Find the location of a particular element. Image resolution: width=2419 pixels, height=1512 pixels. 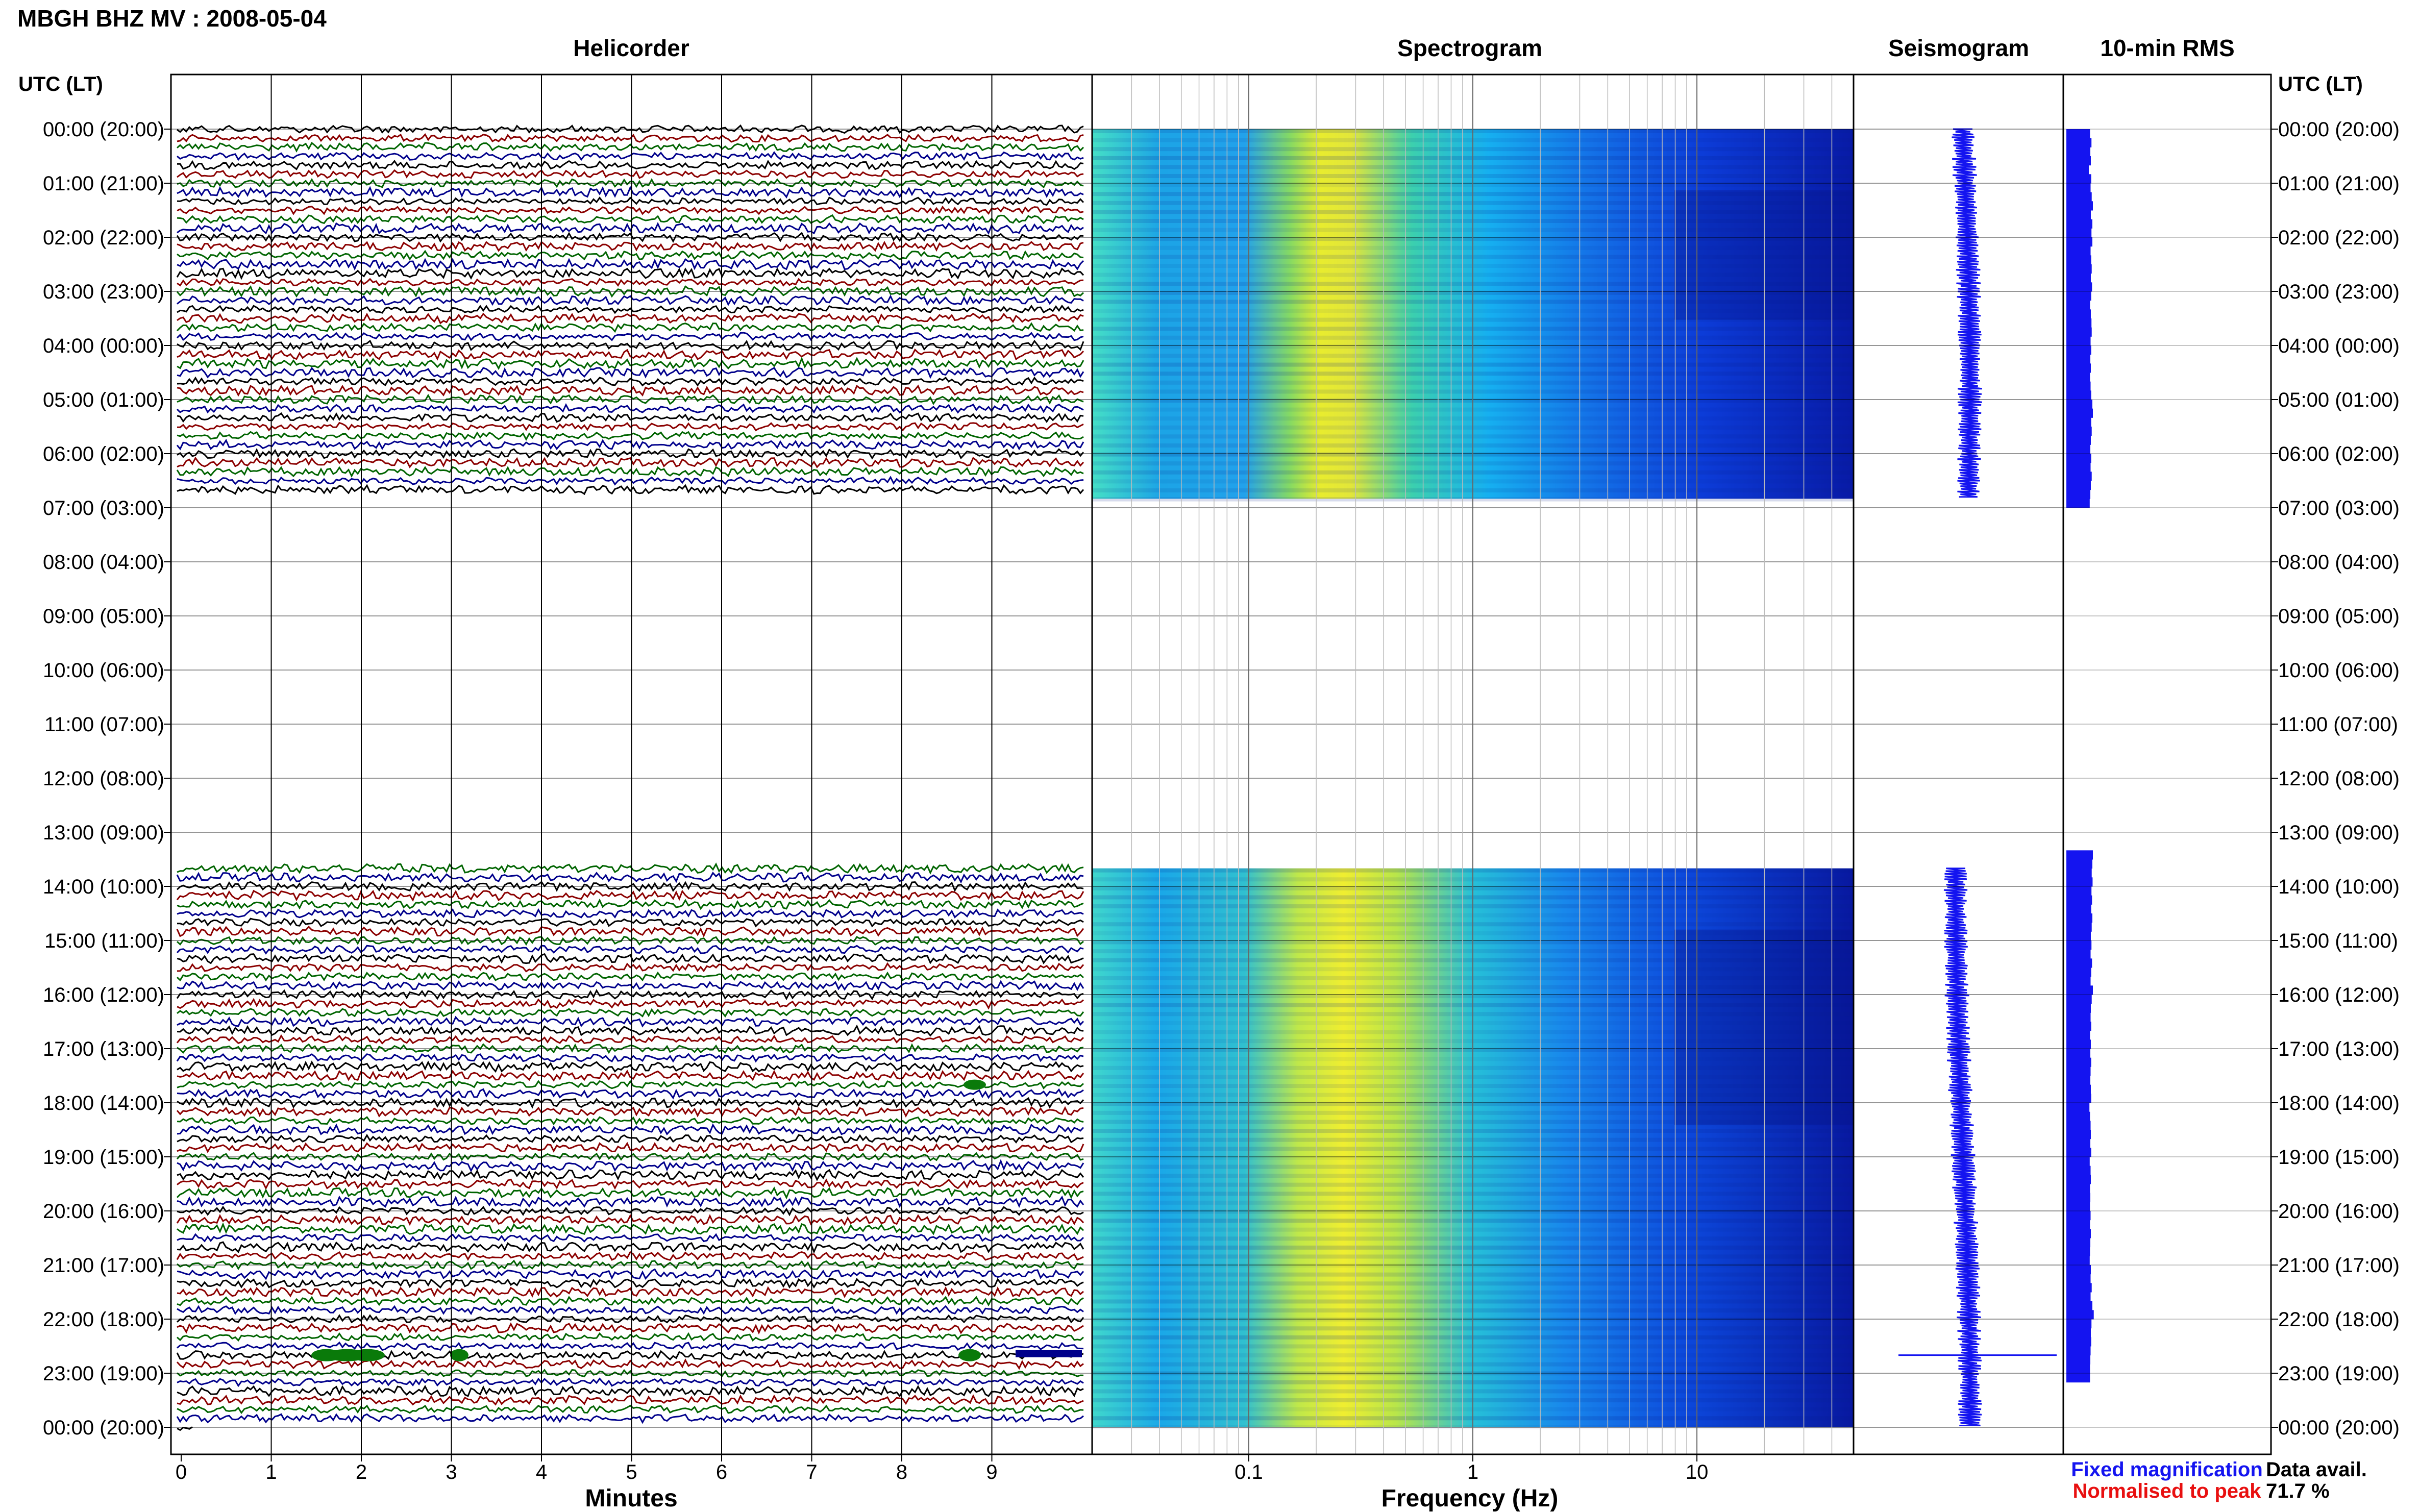

frequency-tick-label: 10 is located at coordinates (1697, 1472).